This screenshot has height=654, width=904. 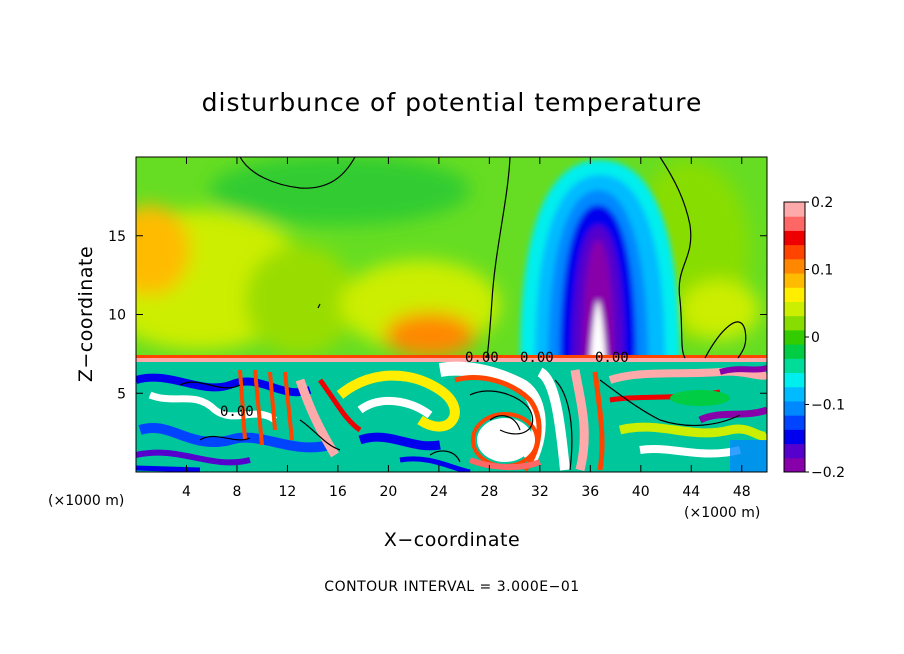 I want to click on contour-labels: 0.00 0.00 0.00 0.00, so click(x=424, y=385).